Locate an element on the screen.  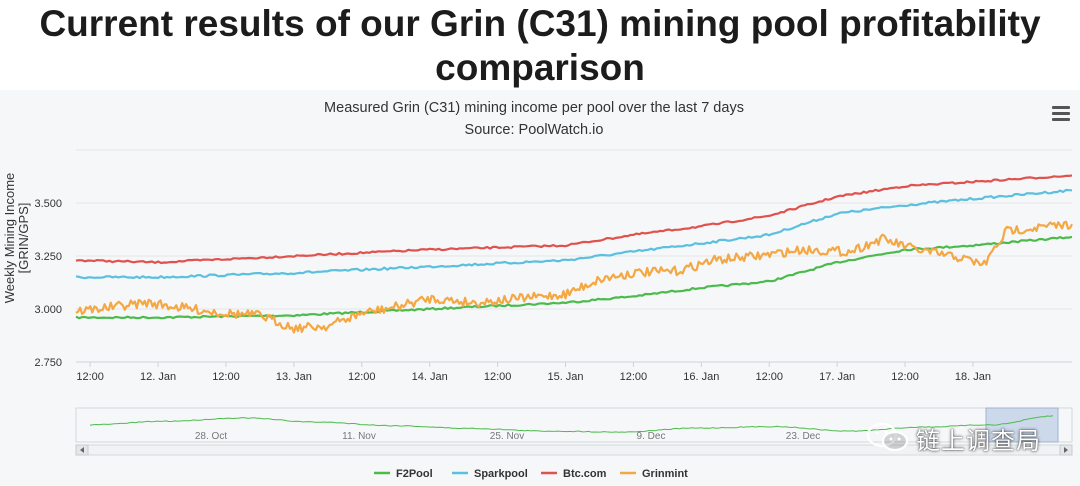
chart-subtitle: Source: PoolWatch.io is located at coordinates (534, 130).